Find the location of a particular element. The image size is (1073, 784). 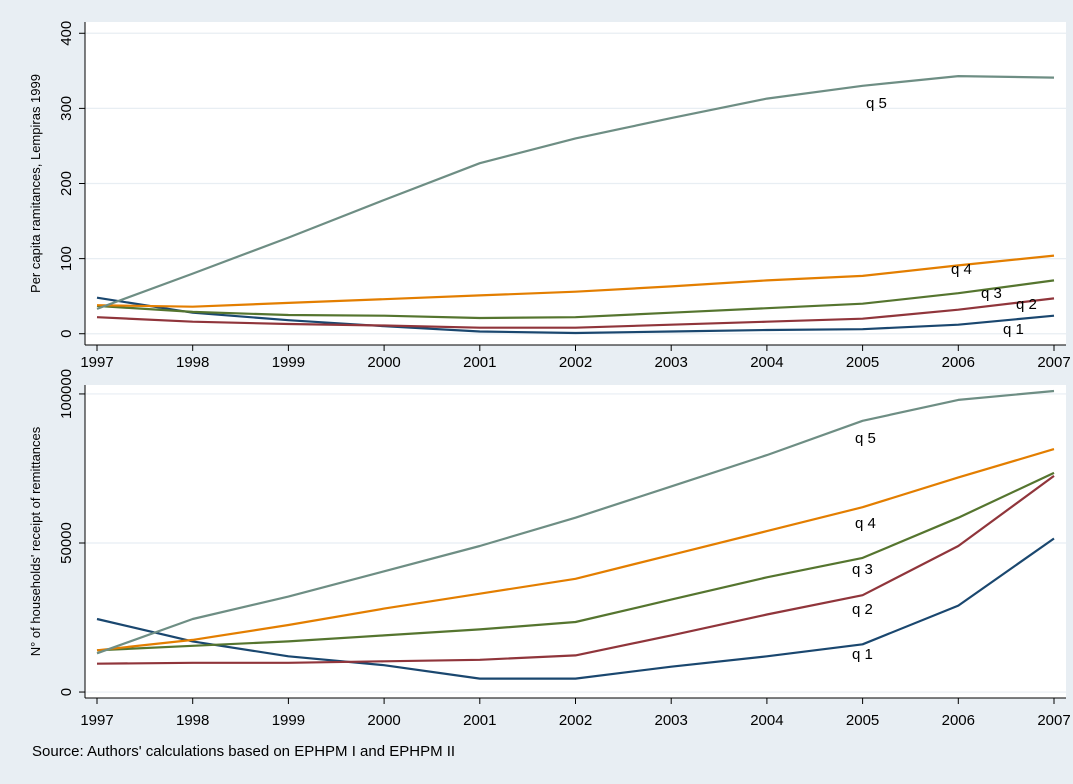

series-line-q3 is located at coordinates (575, 299).